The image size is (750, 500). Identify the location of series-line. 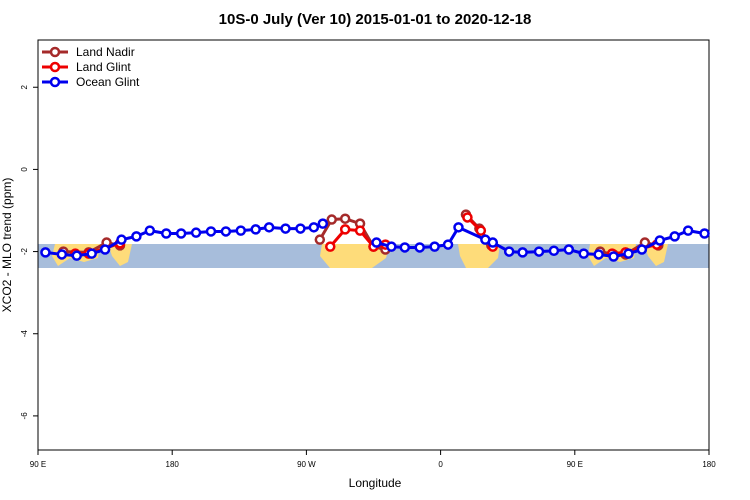
(361, 234).